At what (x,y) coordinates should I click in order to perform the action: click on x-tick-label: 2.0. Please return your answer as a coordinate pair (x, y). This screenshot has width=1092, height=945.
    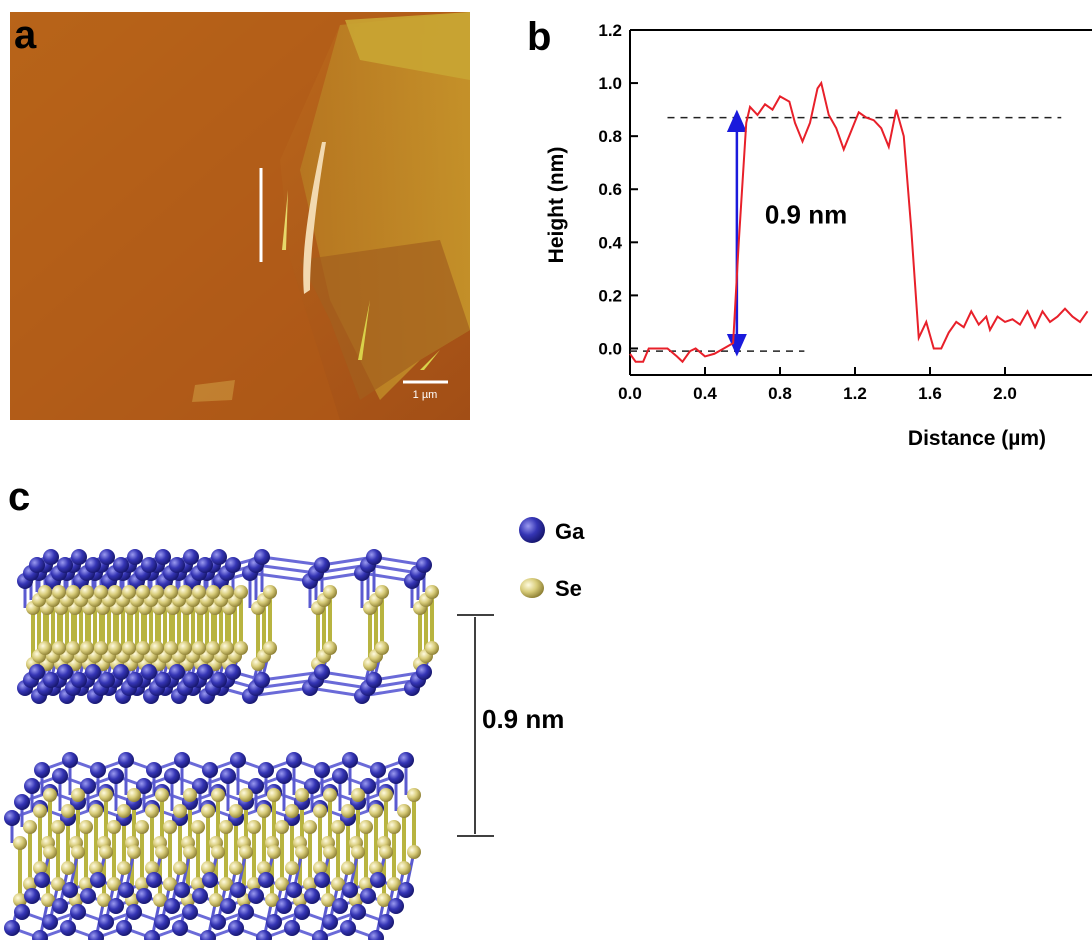
    Looking at the image, I should click on (1005, 393).